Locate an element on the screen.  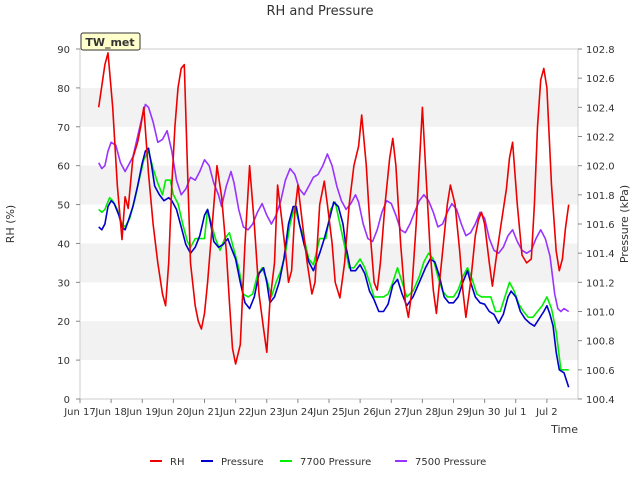
legend-label: 7500 Pressure is located at coordinates (450, 462).